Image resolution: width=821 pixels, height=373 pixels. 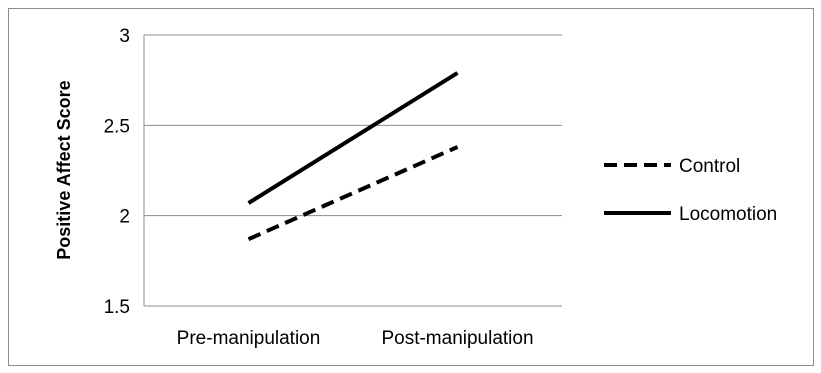 What do you see at coordinates (709, 166) in the screenshot?
I see `legend-label-control: Control` at bounding box center [709, 166].